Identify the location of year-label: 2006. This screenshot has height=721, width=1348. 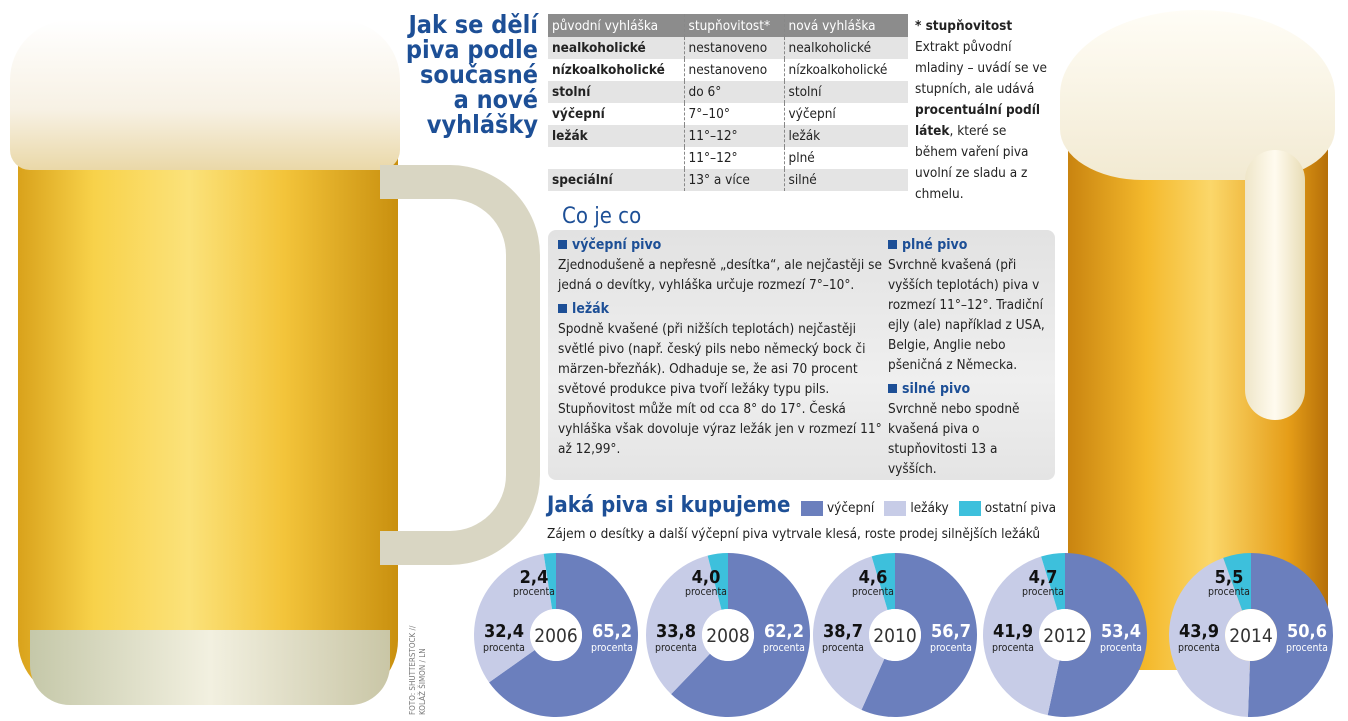
(556, 636).